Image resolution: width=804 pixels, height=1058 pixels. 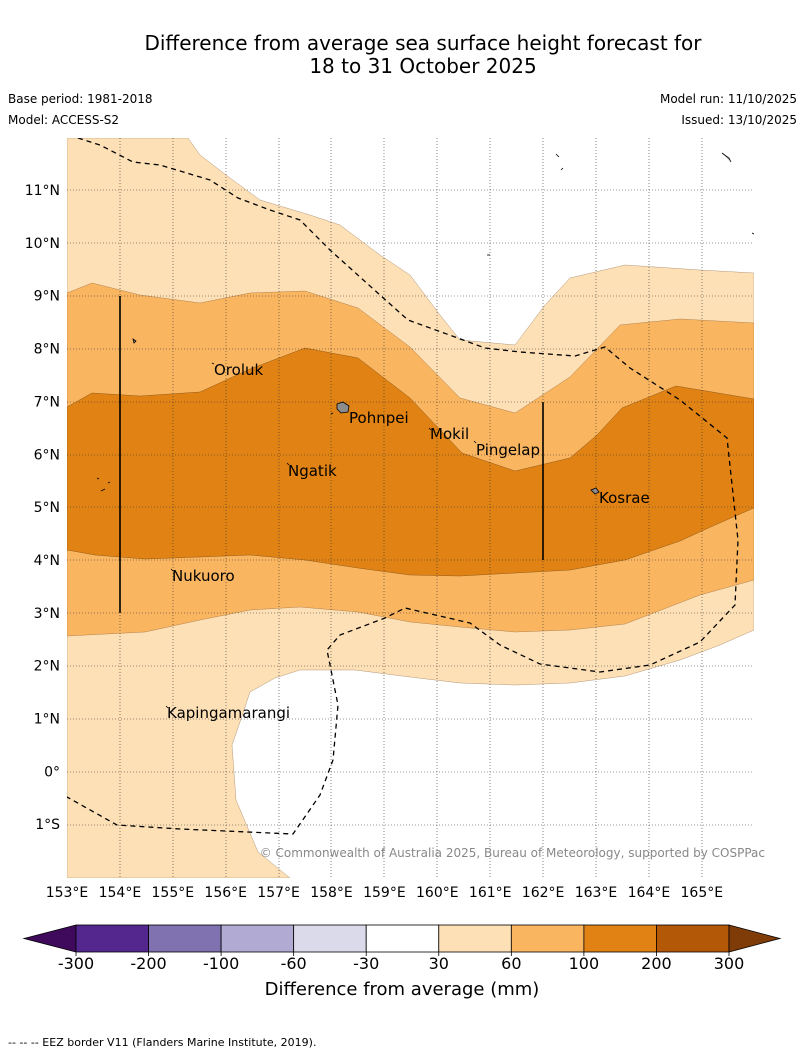 What do you see at coordinates (80, 99) in the screenshot?
I see `base-period: Base period: 1981-2018` at bounding box center [80, 99].